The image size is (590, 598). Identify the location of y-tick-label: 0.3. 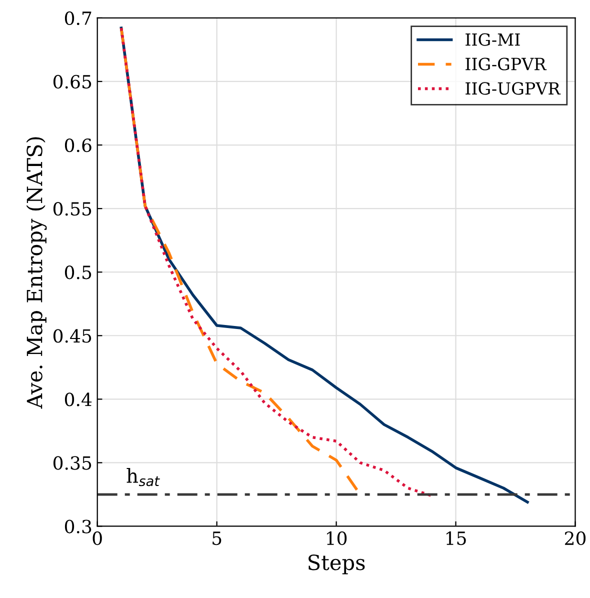
(78, 527).